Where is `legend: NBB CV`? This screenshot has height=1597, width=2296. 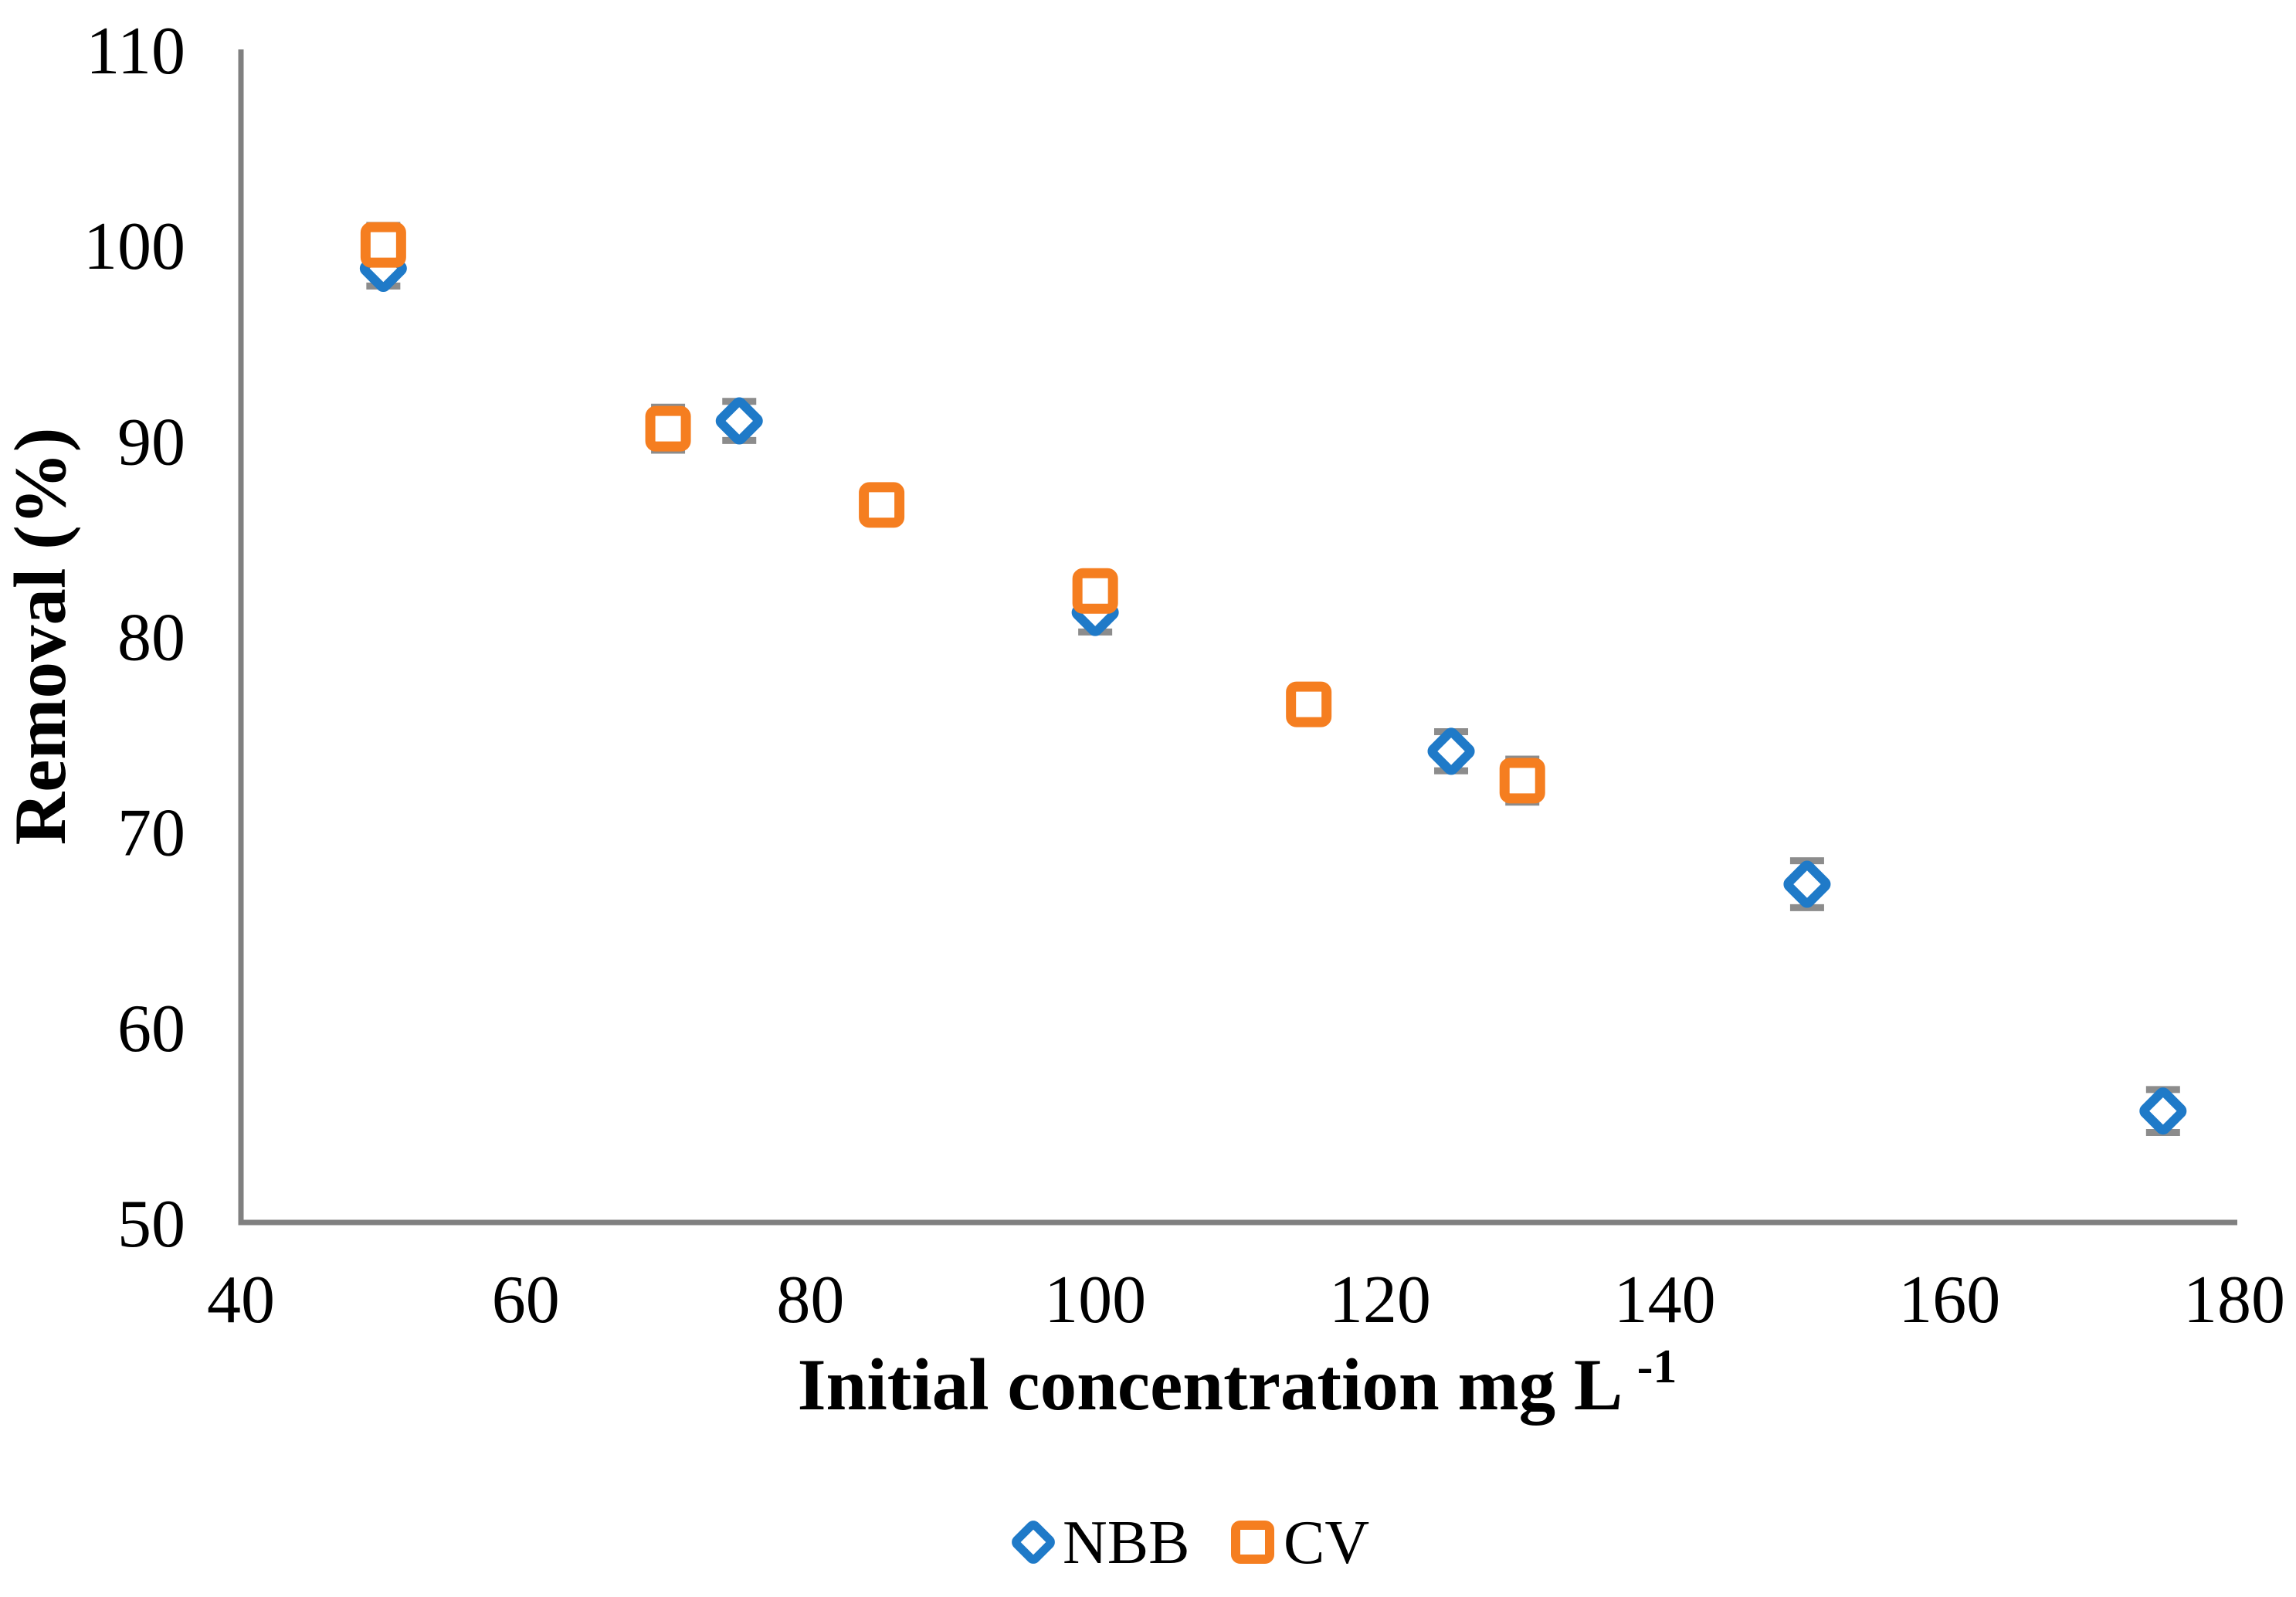 legend: NBB CV is located at coordinates (1190, 1543).